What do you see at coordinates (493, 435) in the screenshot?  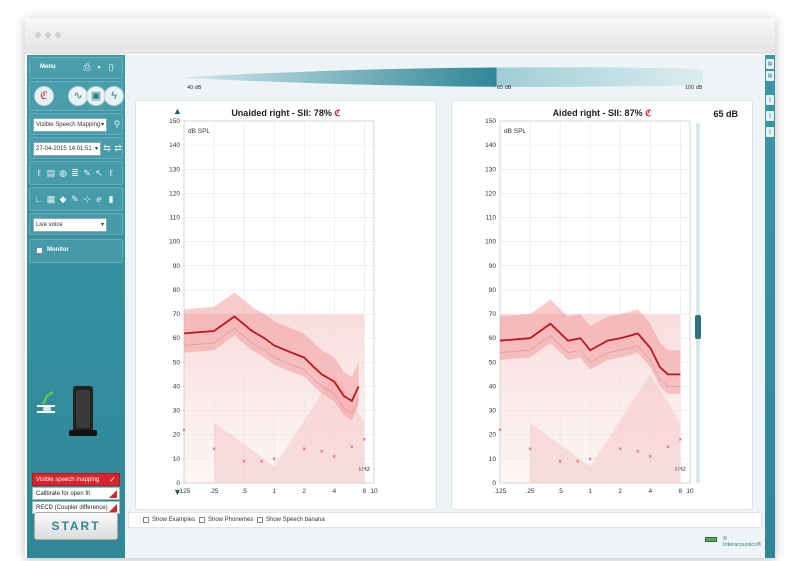 I see `y-tick-label: 20` at bounding box center [493, 435].